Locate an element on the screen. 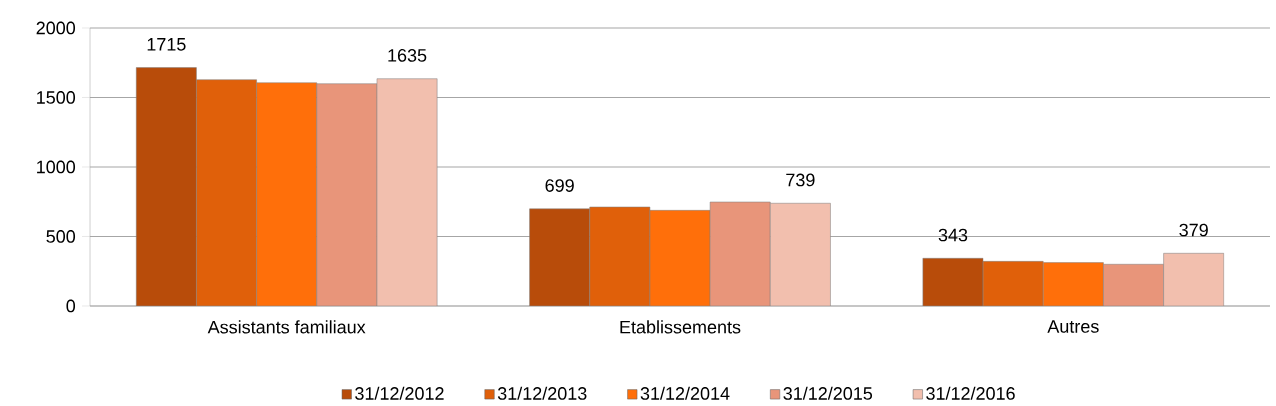  data-label: 739 is located at coordinates (800, 180).